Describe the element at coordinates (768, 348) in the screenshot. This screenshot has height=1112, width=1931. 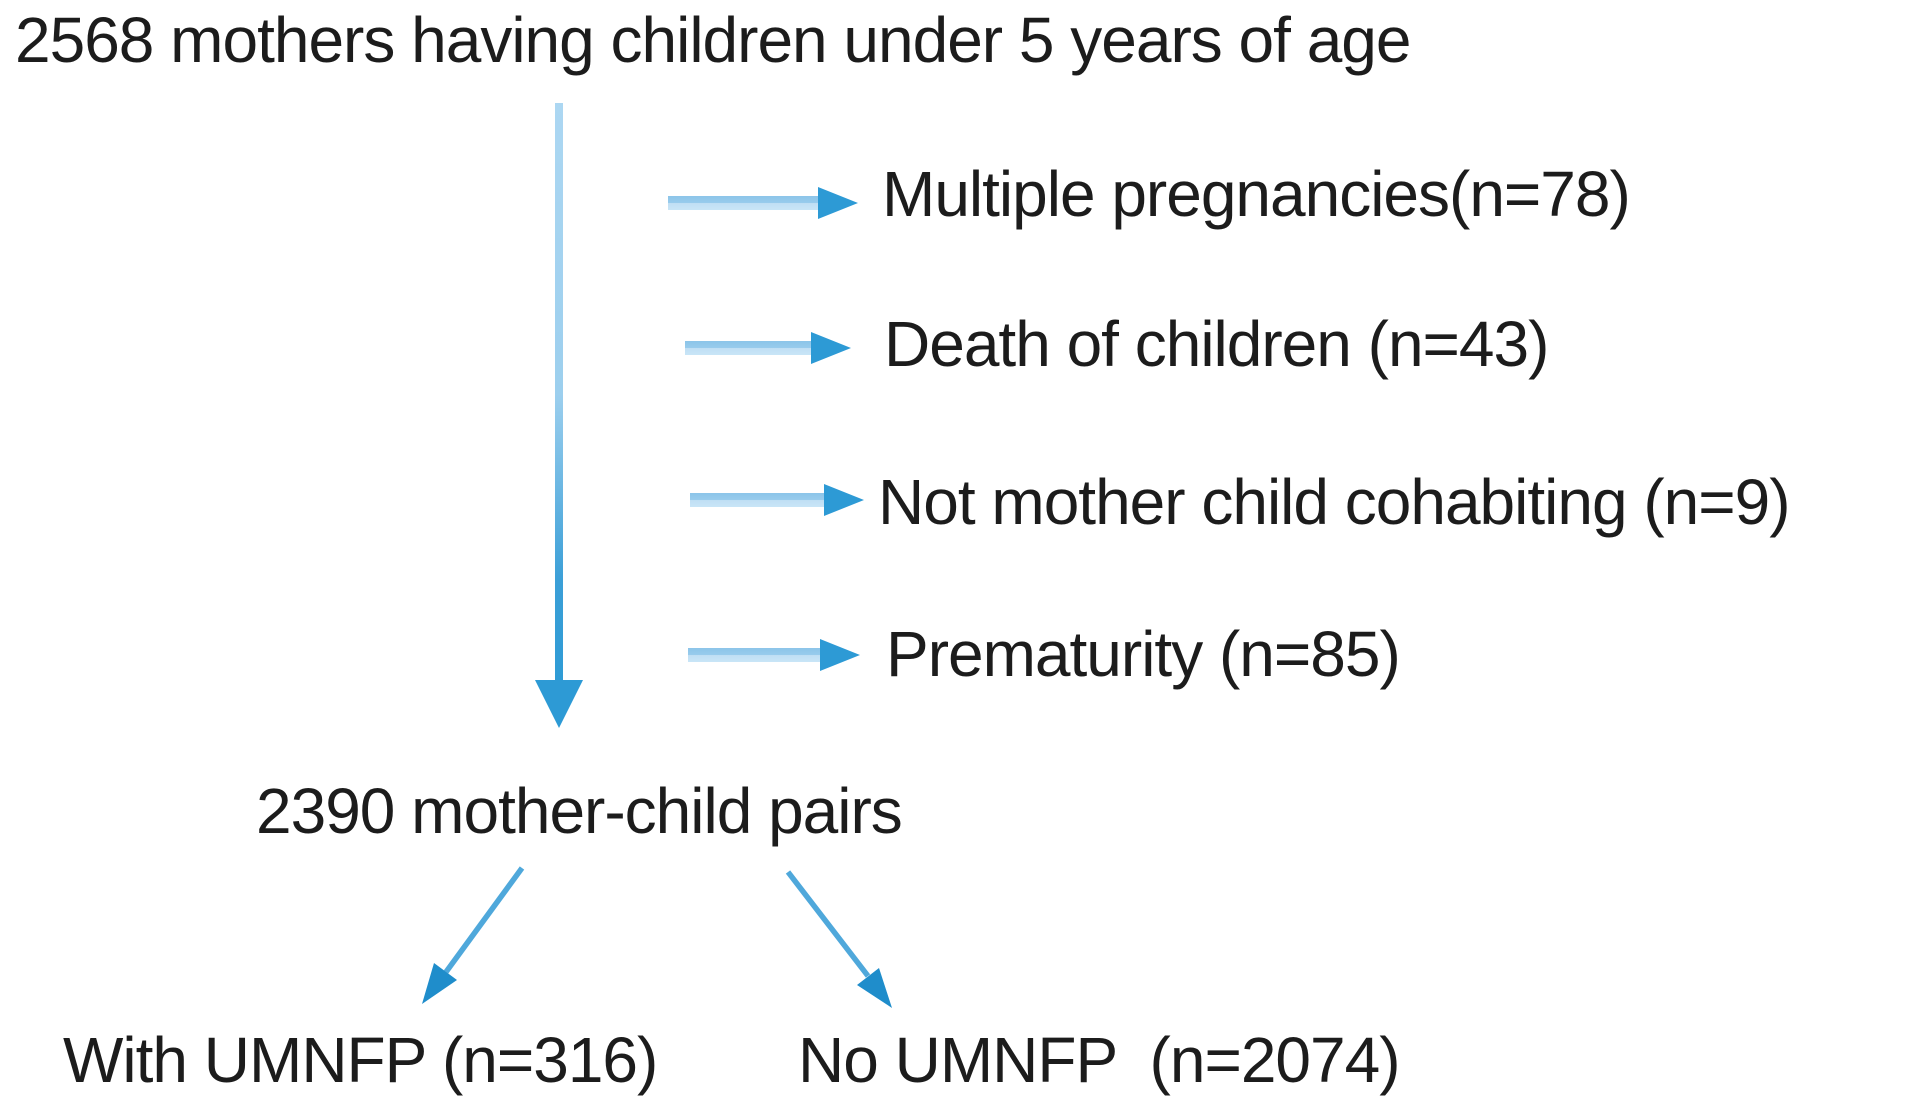
I see `right-arrow-exclusion-2-icon` at that location.